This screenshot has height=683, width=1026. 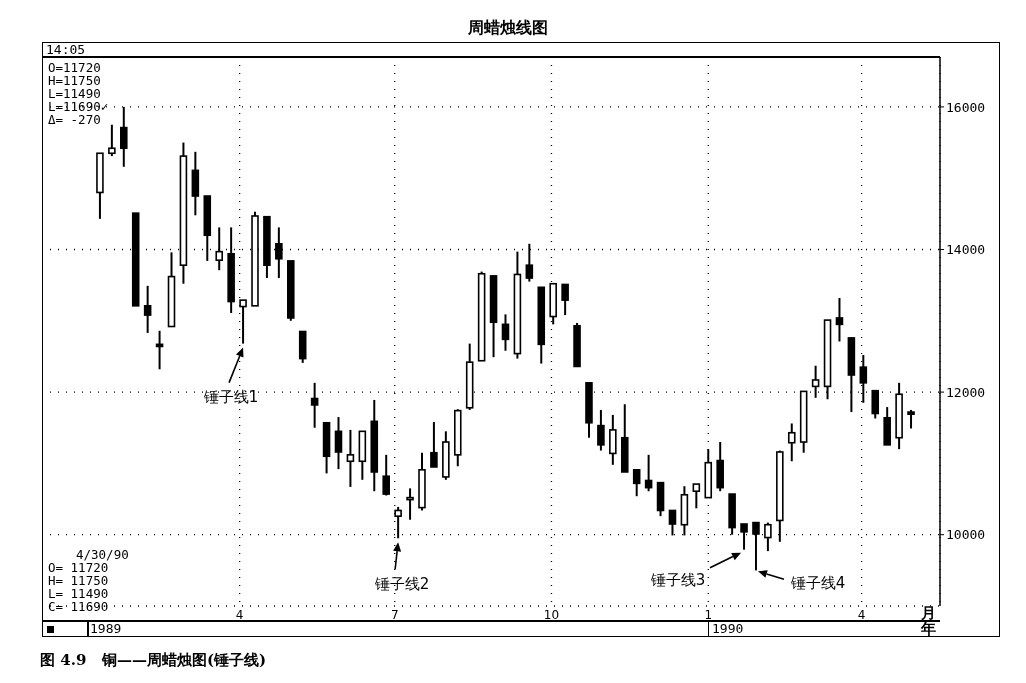 What do you see at coordinates (677, 579) in the screenshot?
I see `annotation: 锤子线3` at bounding box center [677, 579].